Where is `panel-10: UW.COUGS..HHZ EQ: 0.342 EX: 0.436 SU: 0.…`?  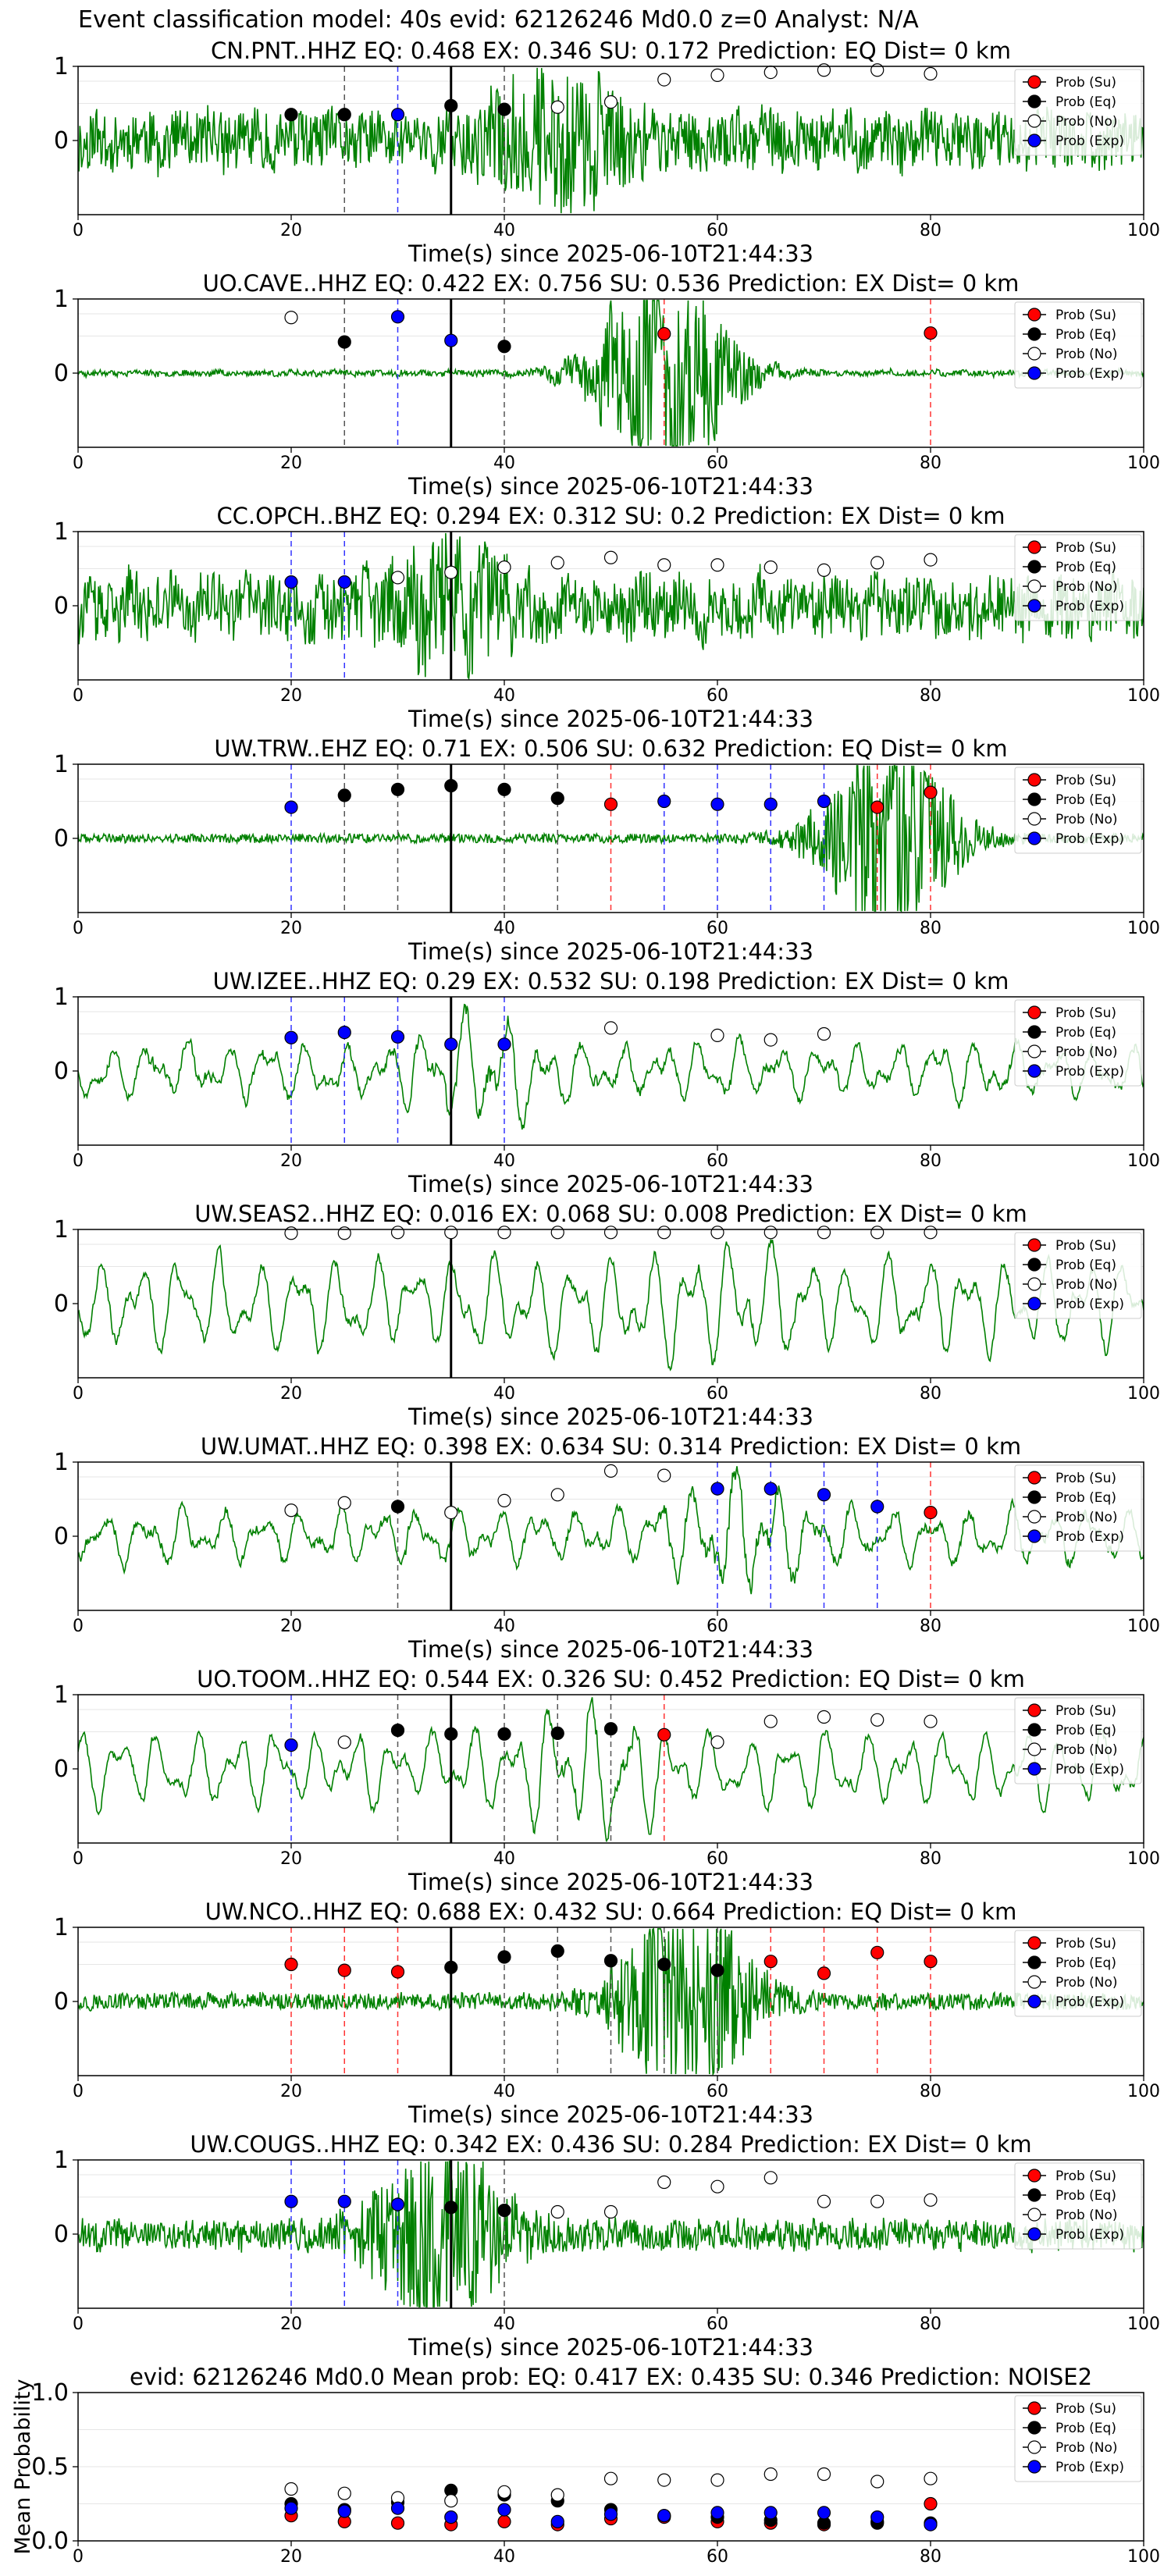
panel-10: UW.COUGS..HHZ EQ: 0.342 EX: 0.436 SU: 0.… is located at coordinates (607, 2246).